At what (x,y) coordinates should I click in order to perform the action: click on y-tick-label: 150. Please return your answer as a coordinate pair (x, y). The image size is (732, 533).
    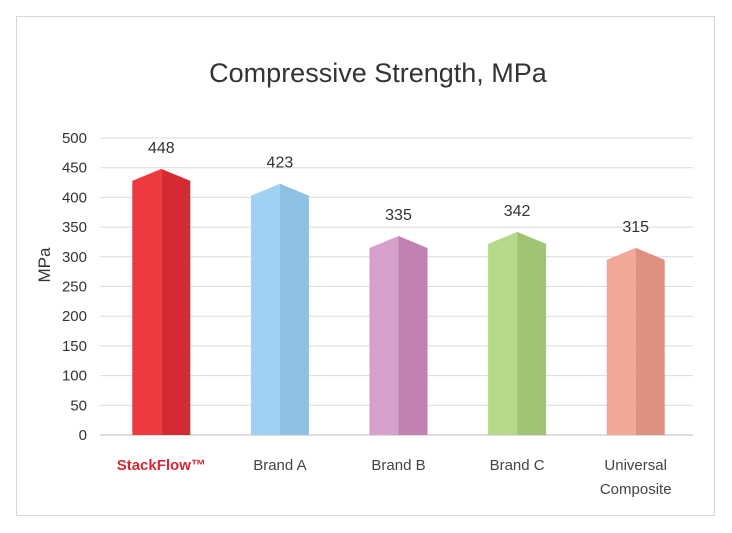
    Looking at the image, I should click on (74, 346).